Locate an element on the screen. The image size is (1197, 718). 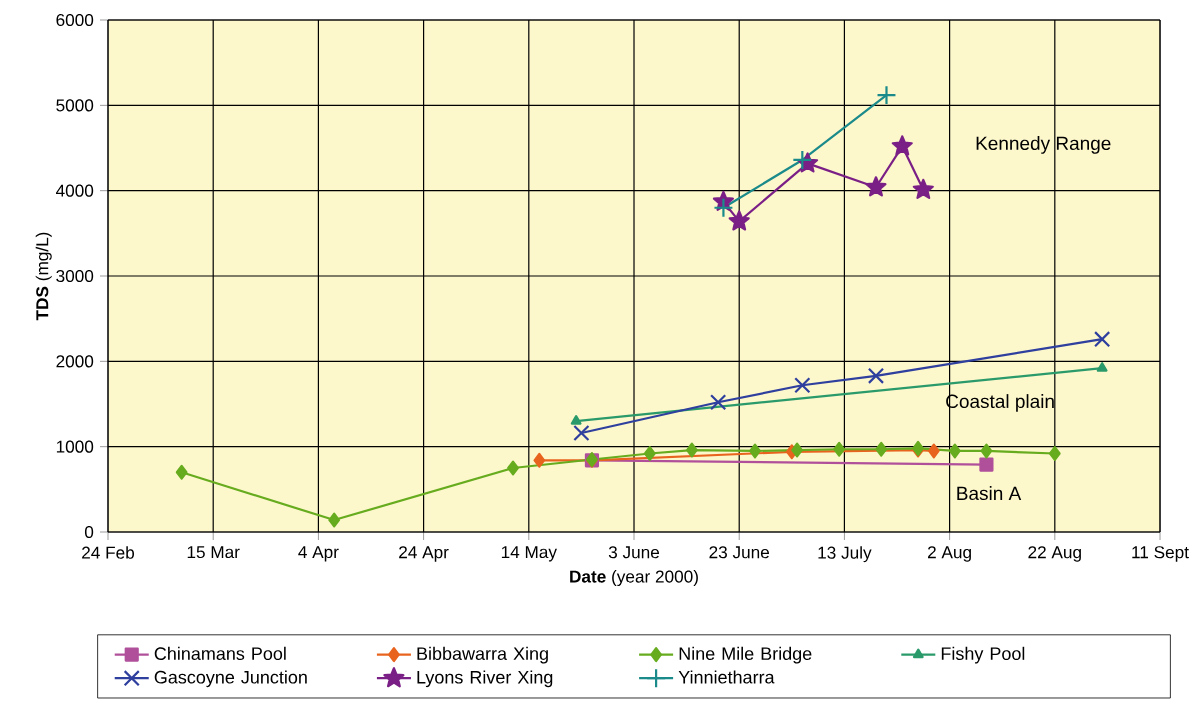
x-tick-label: 22 Aug is located at coordinates (1054, 554).